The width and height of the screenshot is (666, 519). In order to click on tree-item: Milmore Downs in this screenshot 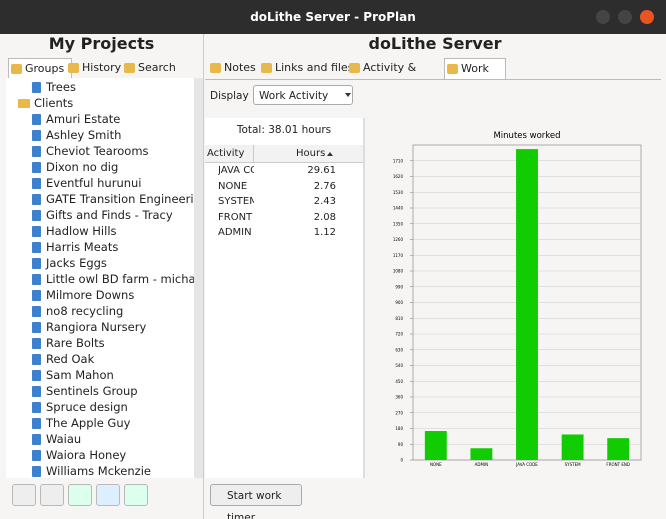, I will do `click(83, 295)`.